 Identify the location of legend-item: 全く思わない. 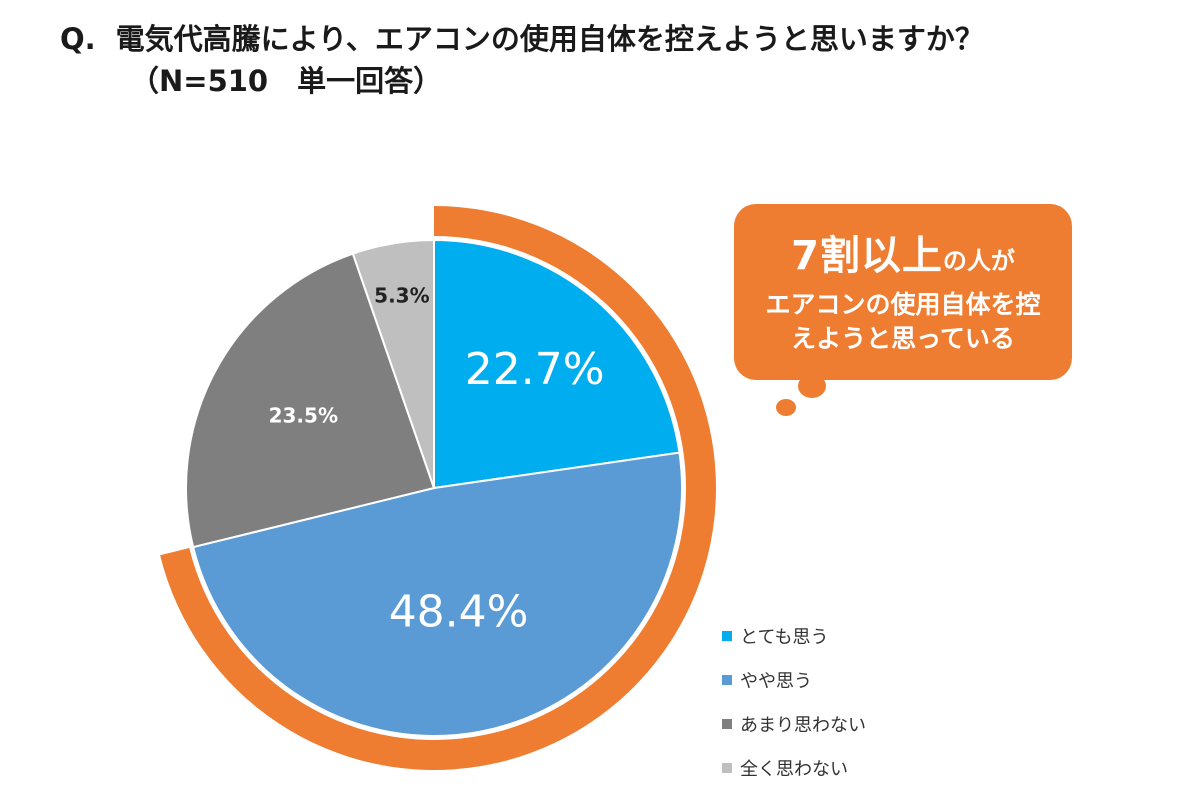
(794, 768).